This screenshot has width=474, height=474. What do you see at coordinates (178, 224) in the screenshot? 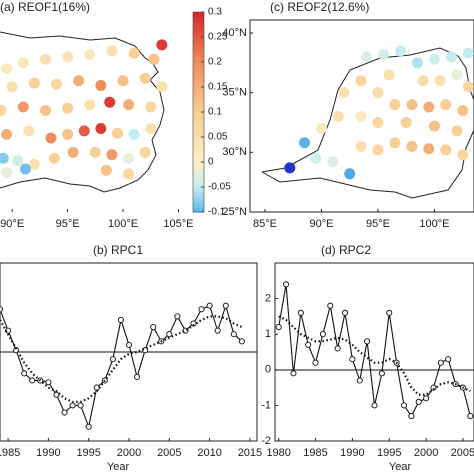
I see `x-tick-label: 105°E` at bounding box center [178, 224].